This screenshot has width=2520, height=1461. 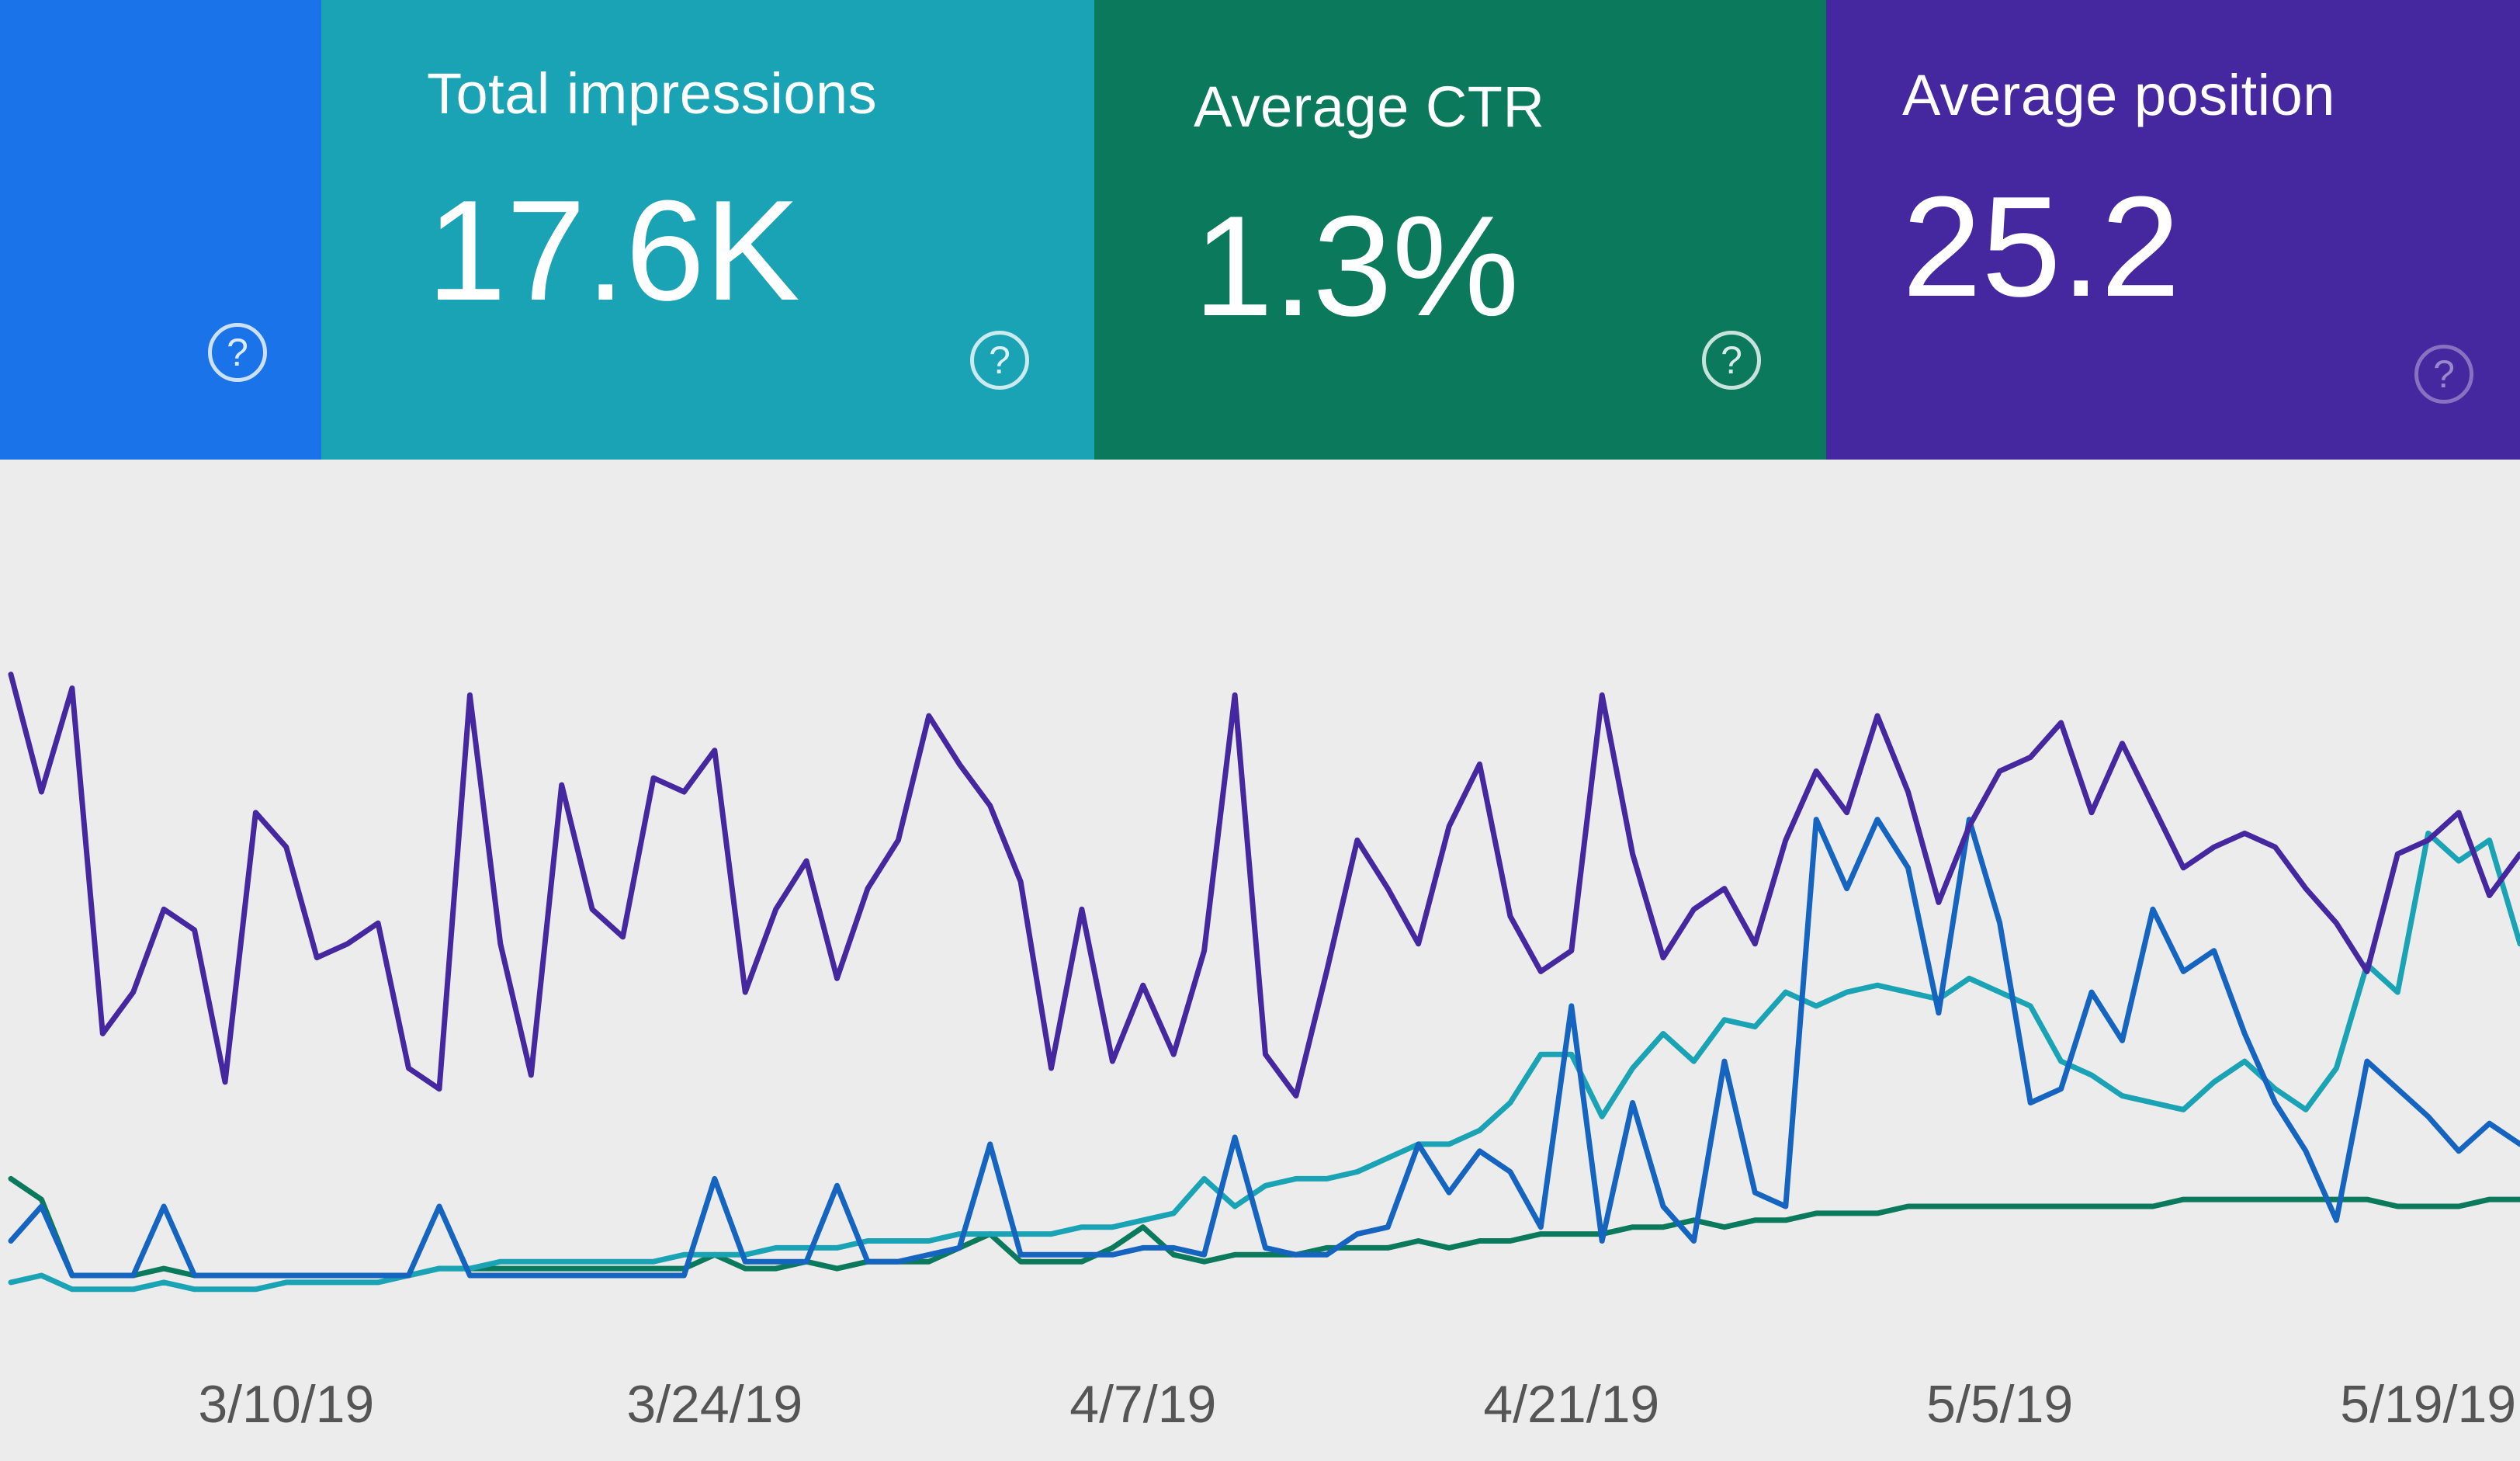 What do you see at coordinates (614, 250) in the screenshot?
I see `card-value: 17.6K` at bounding box center [614, 250].